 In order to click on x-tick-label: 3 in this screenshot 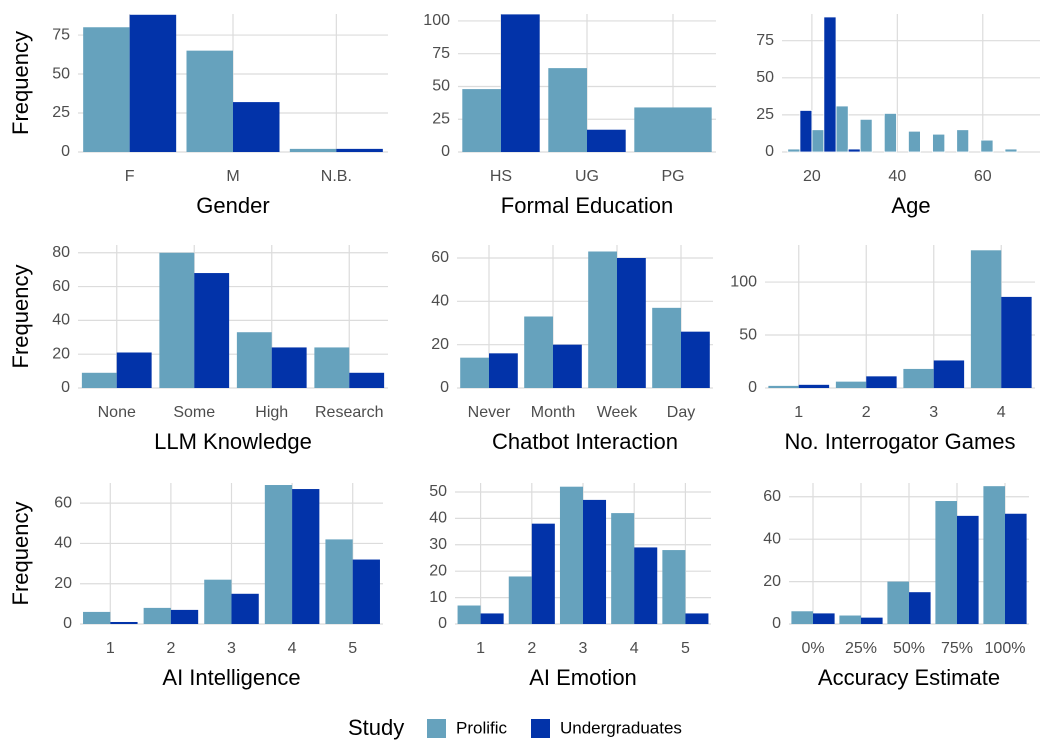, I will do `click(583, 648)`.